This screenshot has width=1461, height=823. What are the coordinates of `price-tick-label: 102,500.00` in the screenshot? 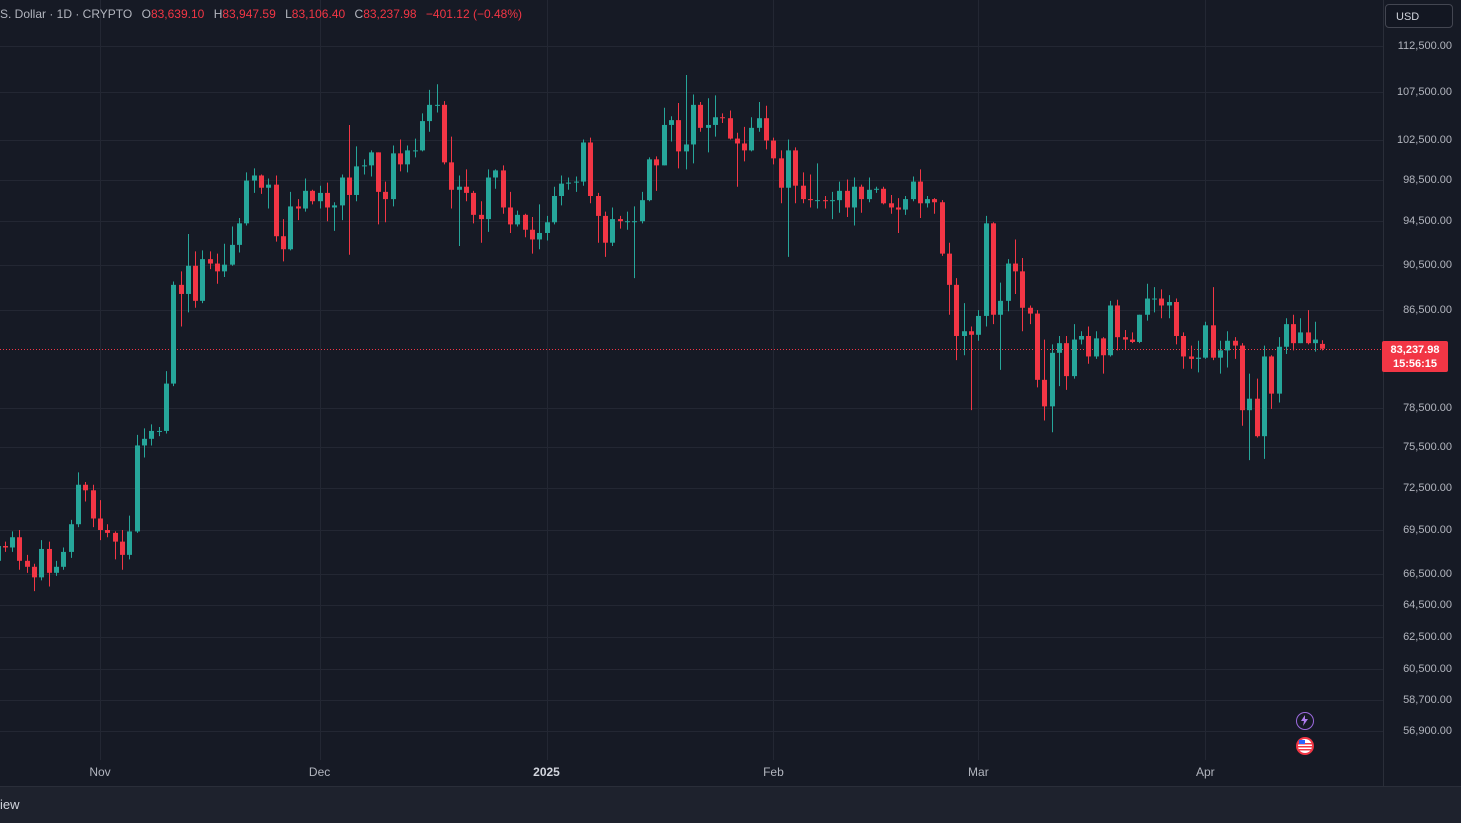 It's located at (1424, 139).